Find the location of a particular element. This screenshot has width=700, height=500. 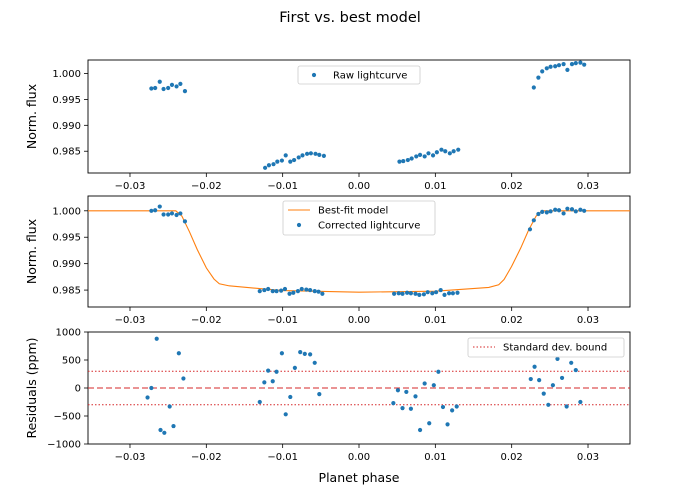

x-tick-label: −0.02 is located at coordinates (206, 186).